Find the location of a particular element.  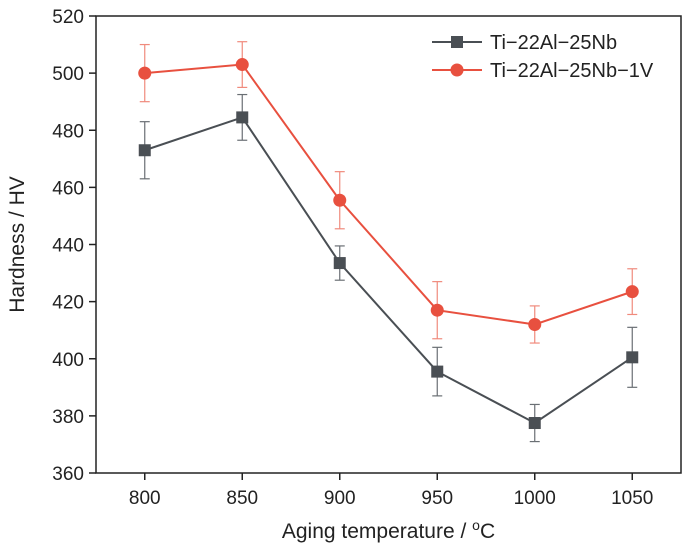

legend-square-marker is located at coordinates (457, 42).